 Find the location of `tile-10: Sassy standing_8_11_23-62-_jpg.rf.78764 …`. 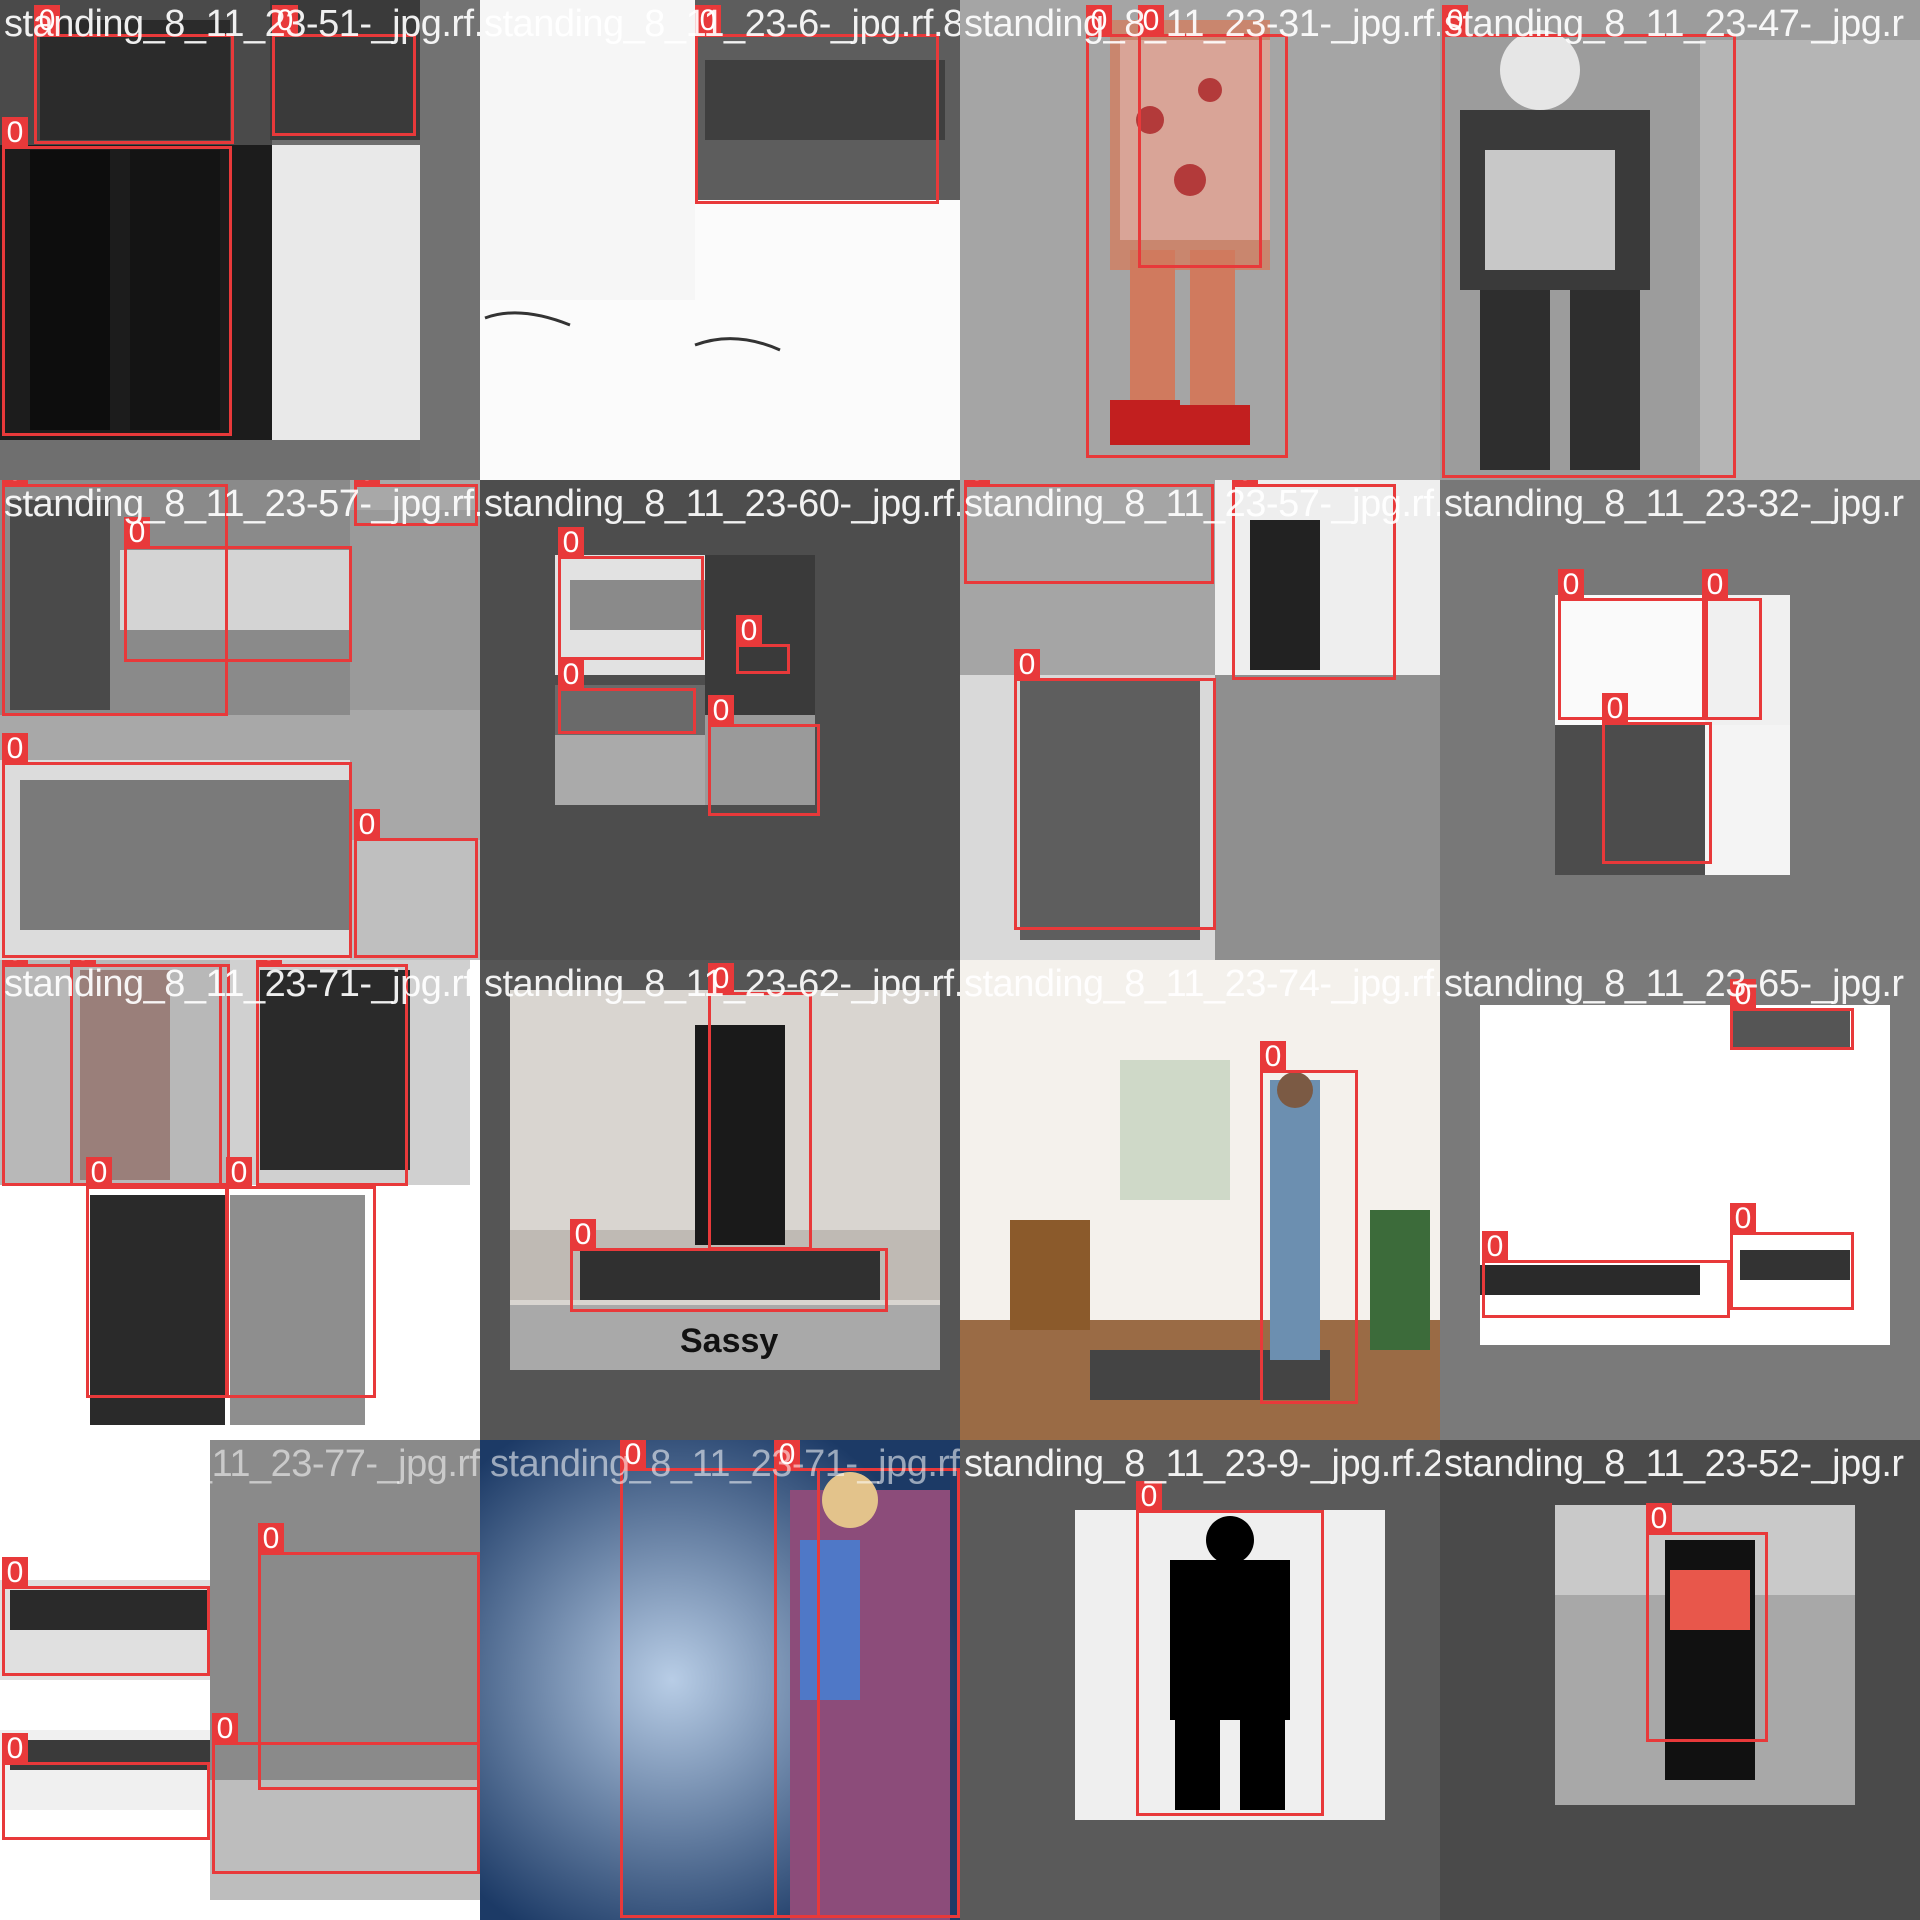

tile-10: Sassy standing_8_11_23-62-_jpg.rf.78764 … is located at coordinates (720, 1200).